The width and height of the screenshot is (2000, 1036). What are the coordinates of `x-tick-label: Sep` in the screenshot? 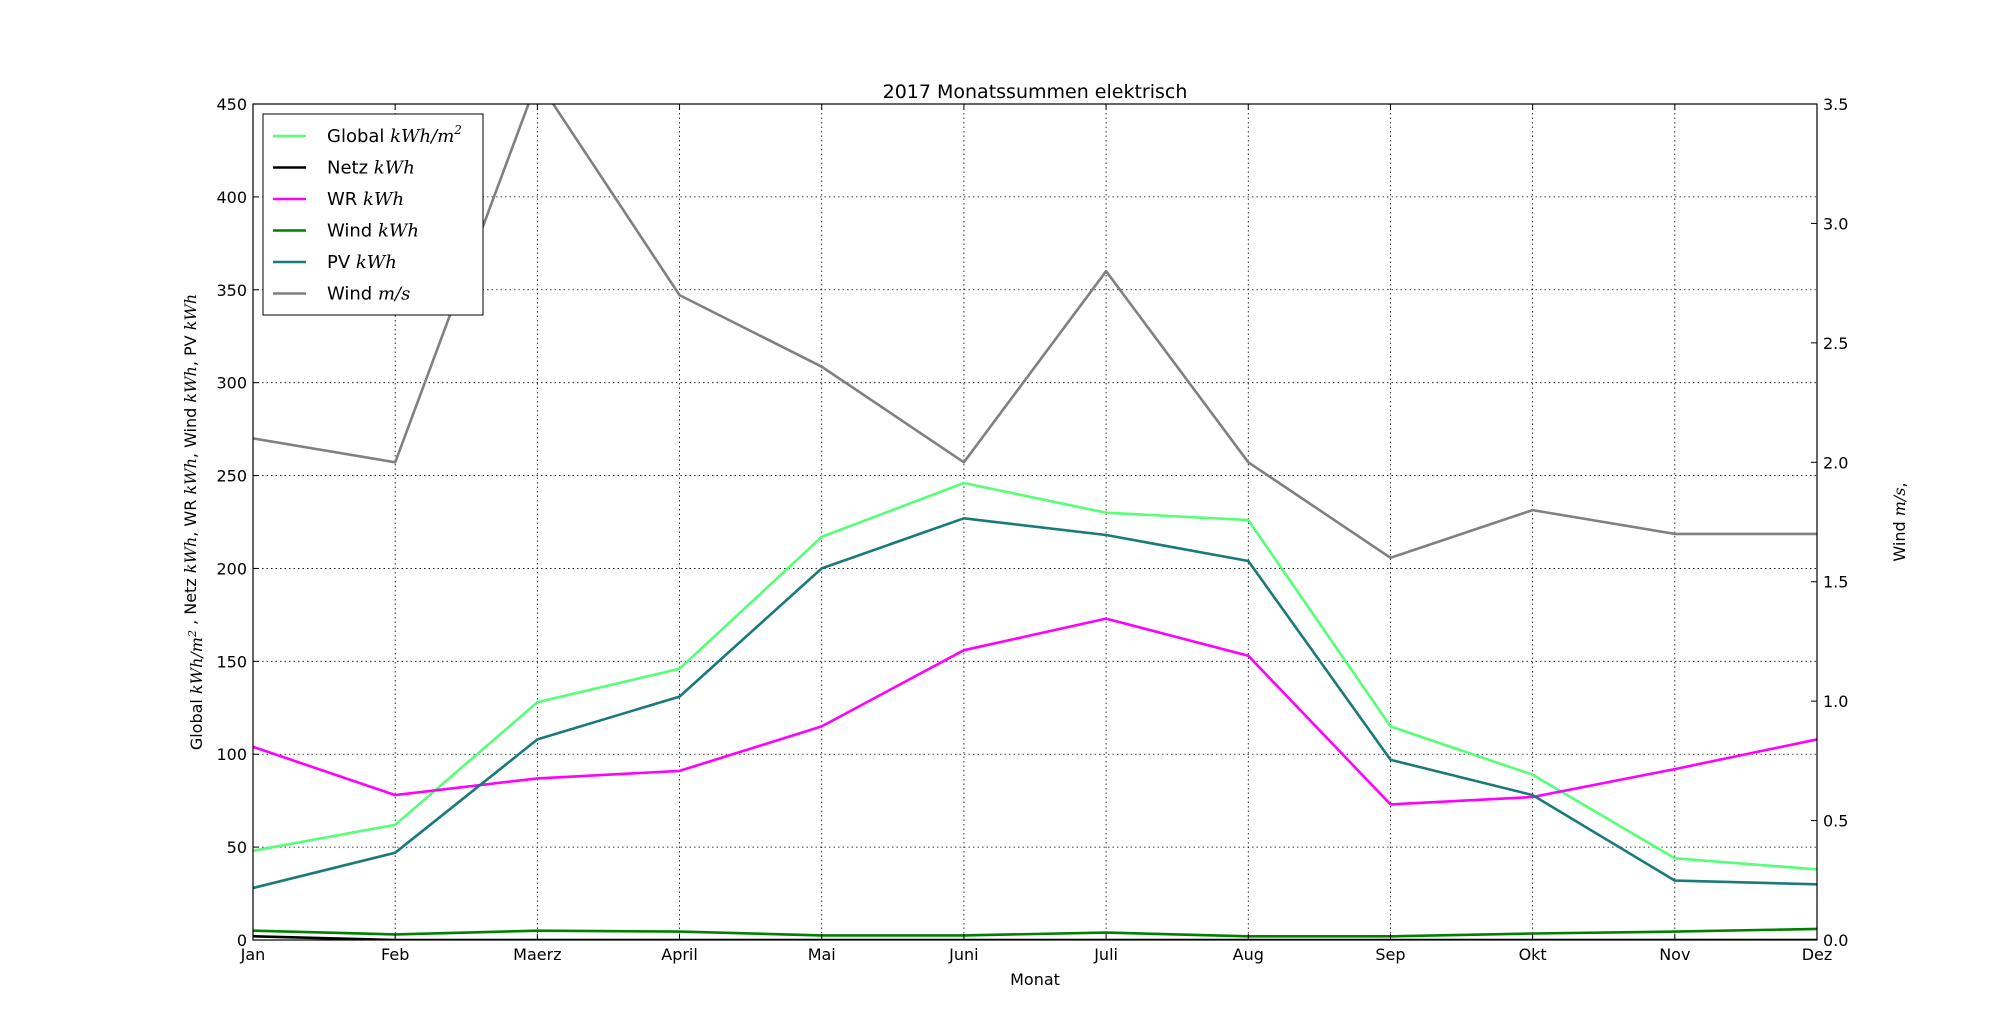 It's located at (1390, 954).